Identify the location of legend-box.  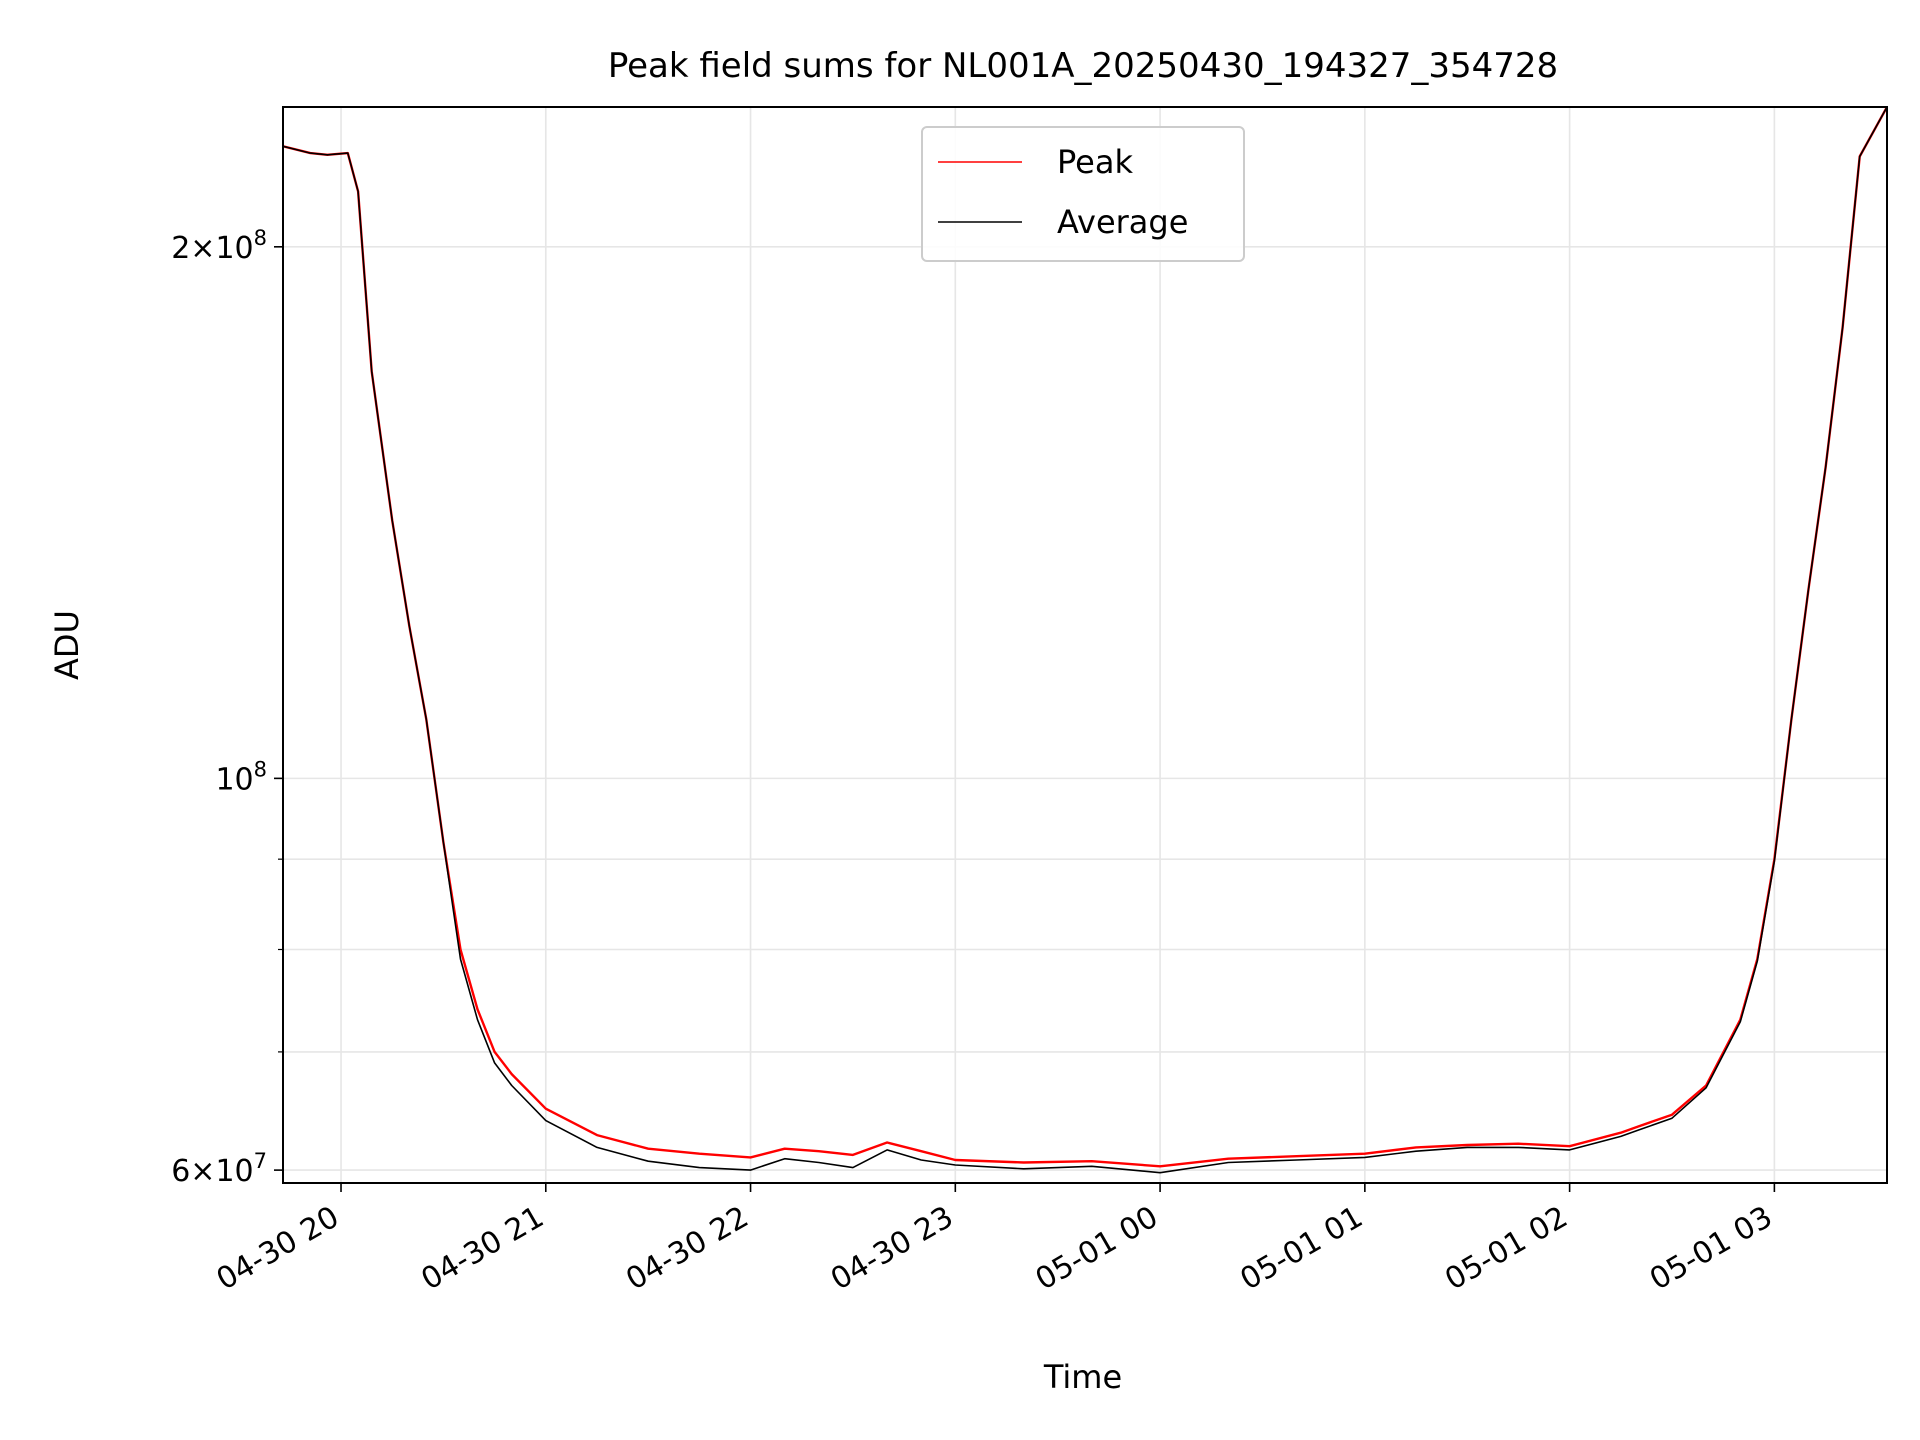
(1083, 194).